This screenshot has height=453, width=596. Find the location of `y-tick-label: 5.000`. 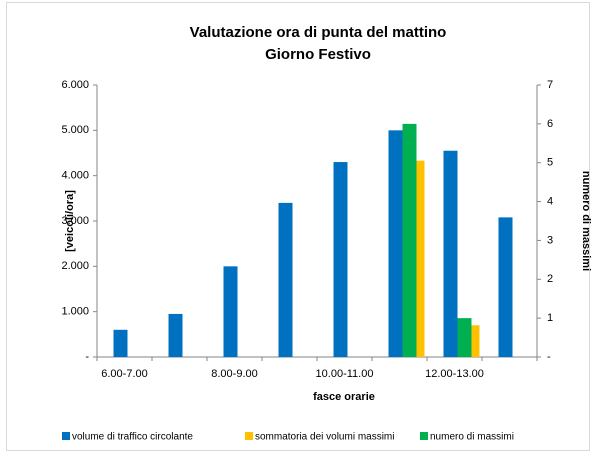

y-tick-label: 5.000 is located at coordinates (75, 130).